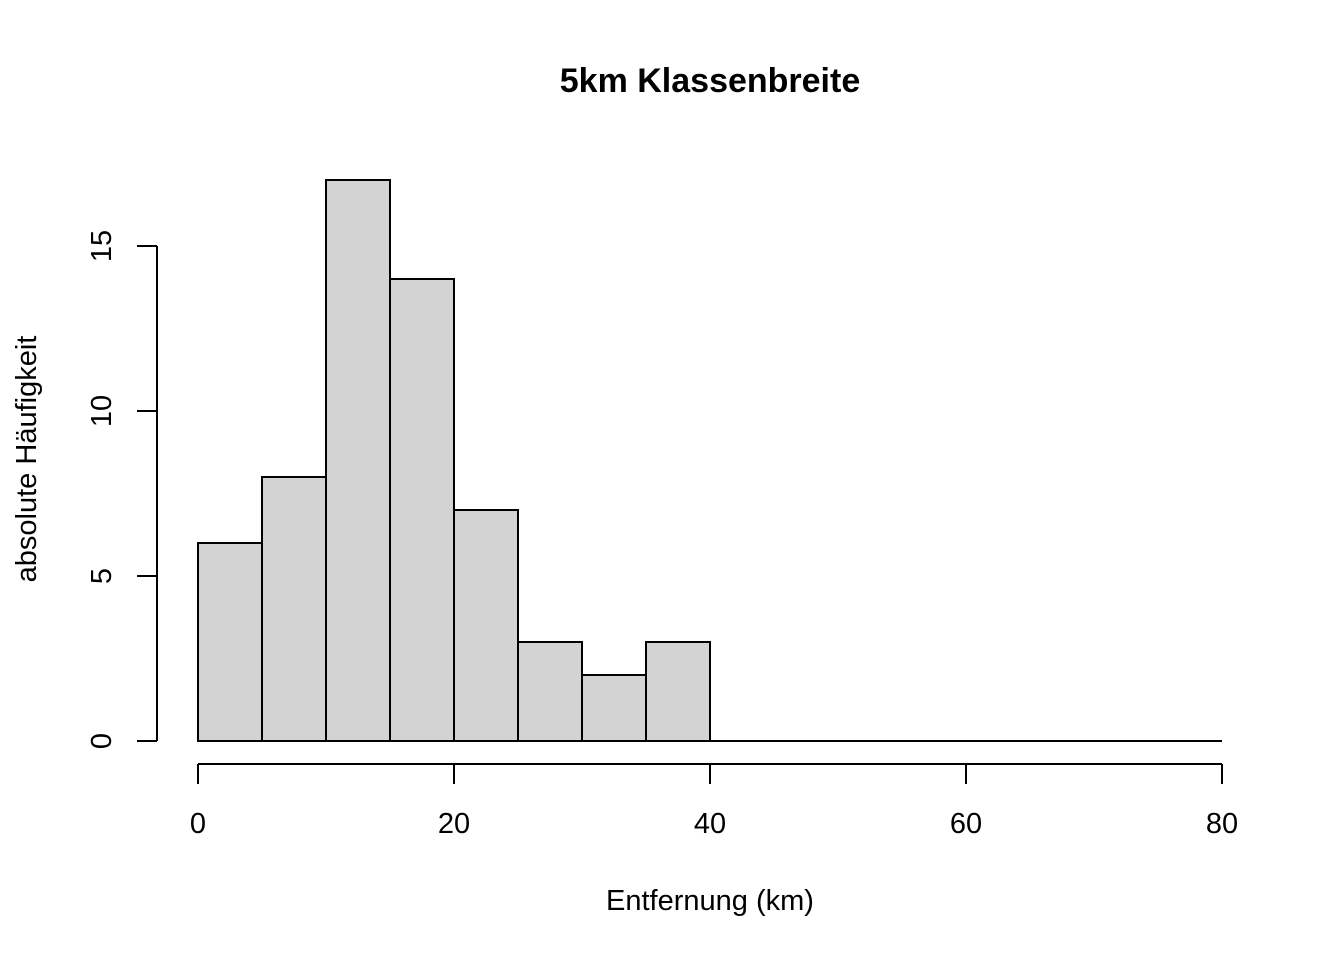  Describe the element at coordinates (102, 411) in the screenshot. I see `y-tick-label: 10` at that location.